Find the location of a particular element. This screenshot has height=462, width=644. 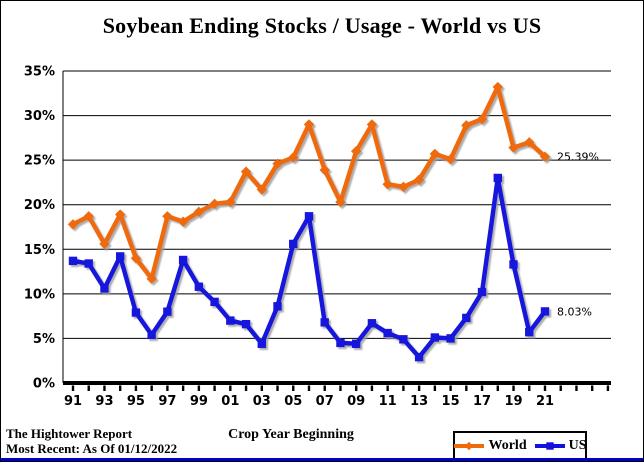

chart-legend: World US is located at coordinates (520, 446).